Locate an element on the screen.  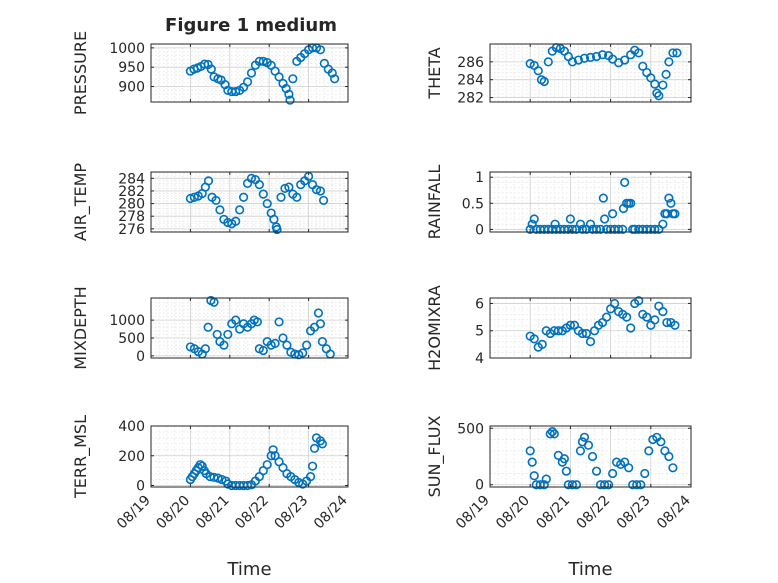
plot-area is located at coordinates (249, 456).